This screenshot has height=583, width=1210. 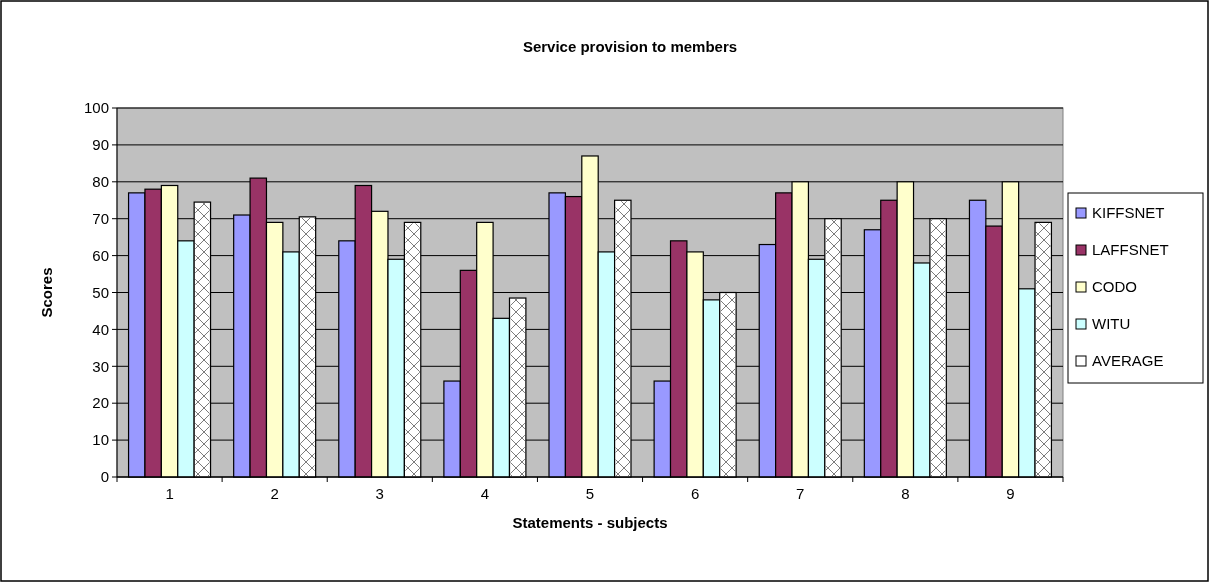 I want to click on y-tick-label: 100, so click(x=96, y=108).